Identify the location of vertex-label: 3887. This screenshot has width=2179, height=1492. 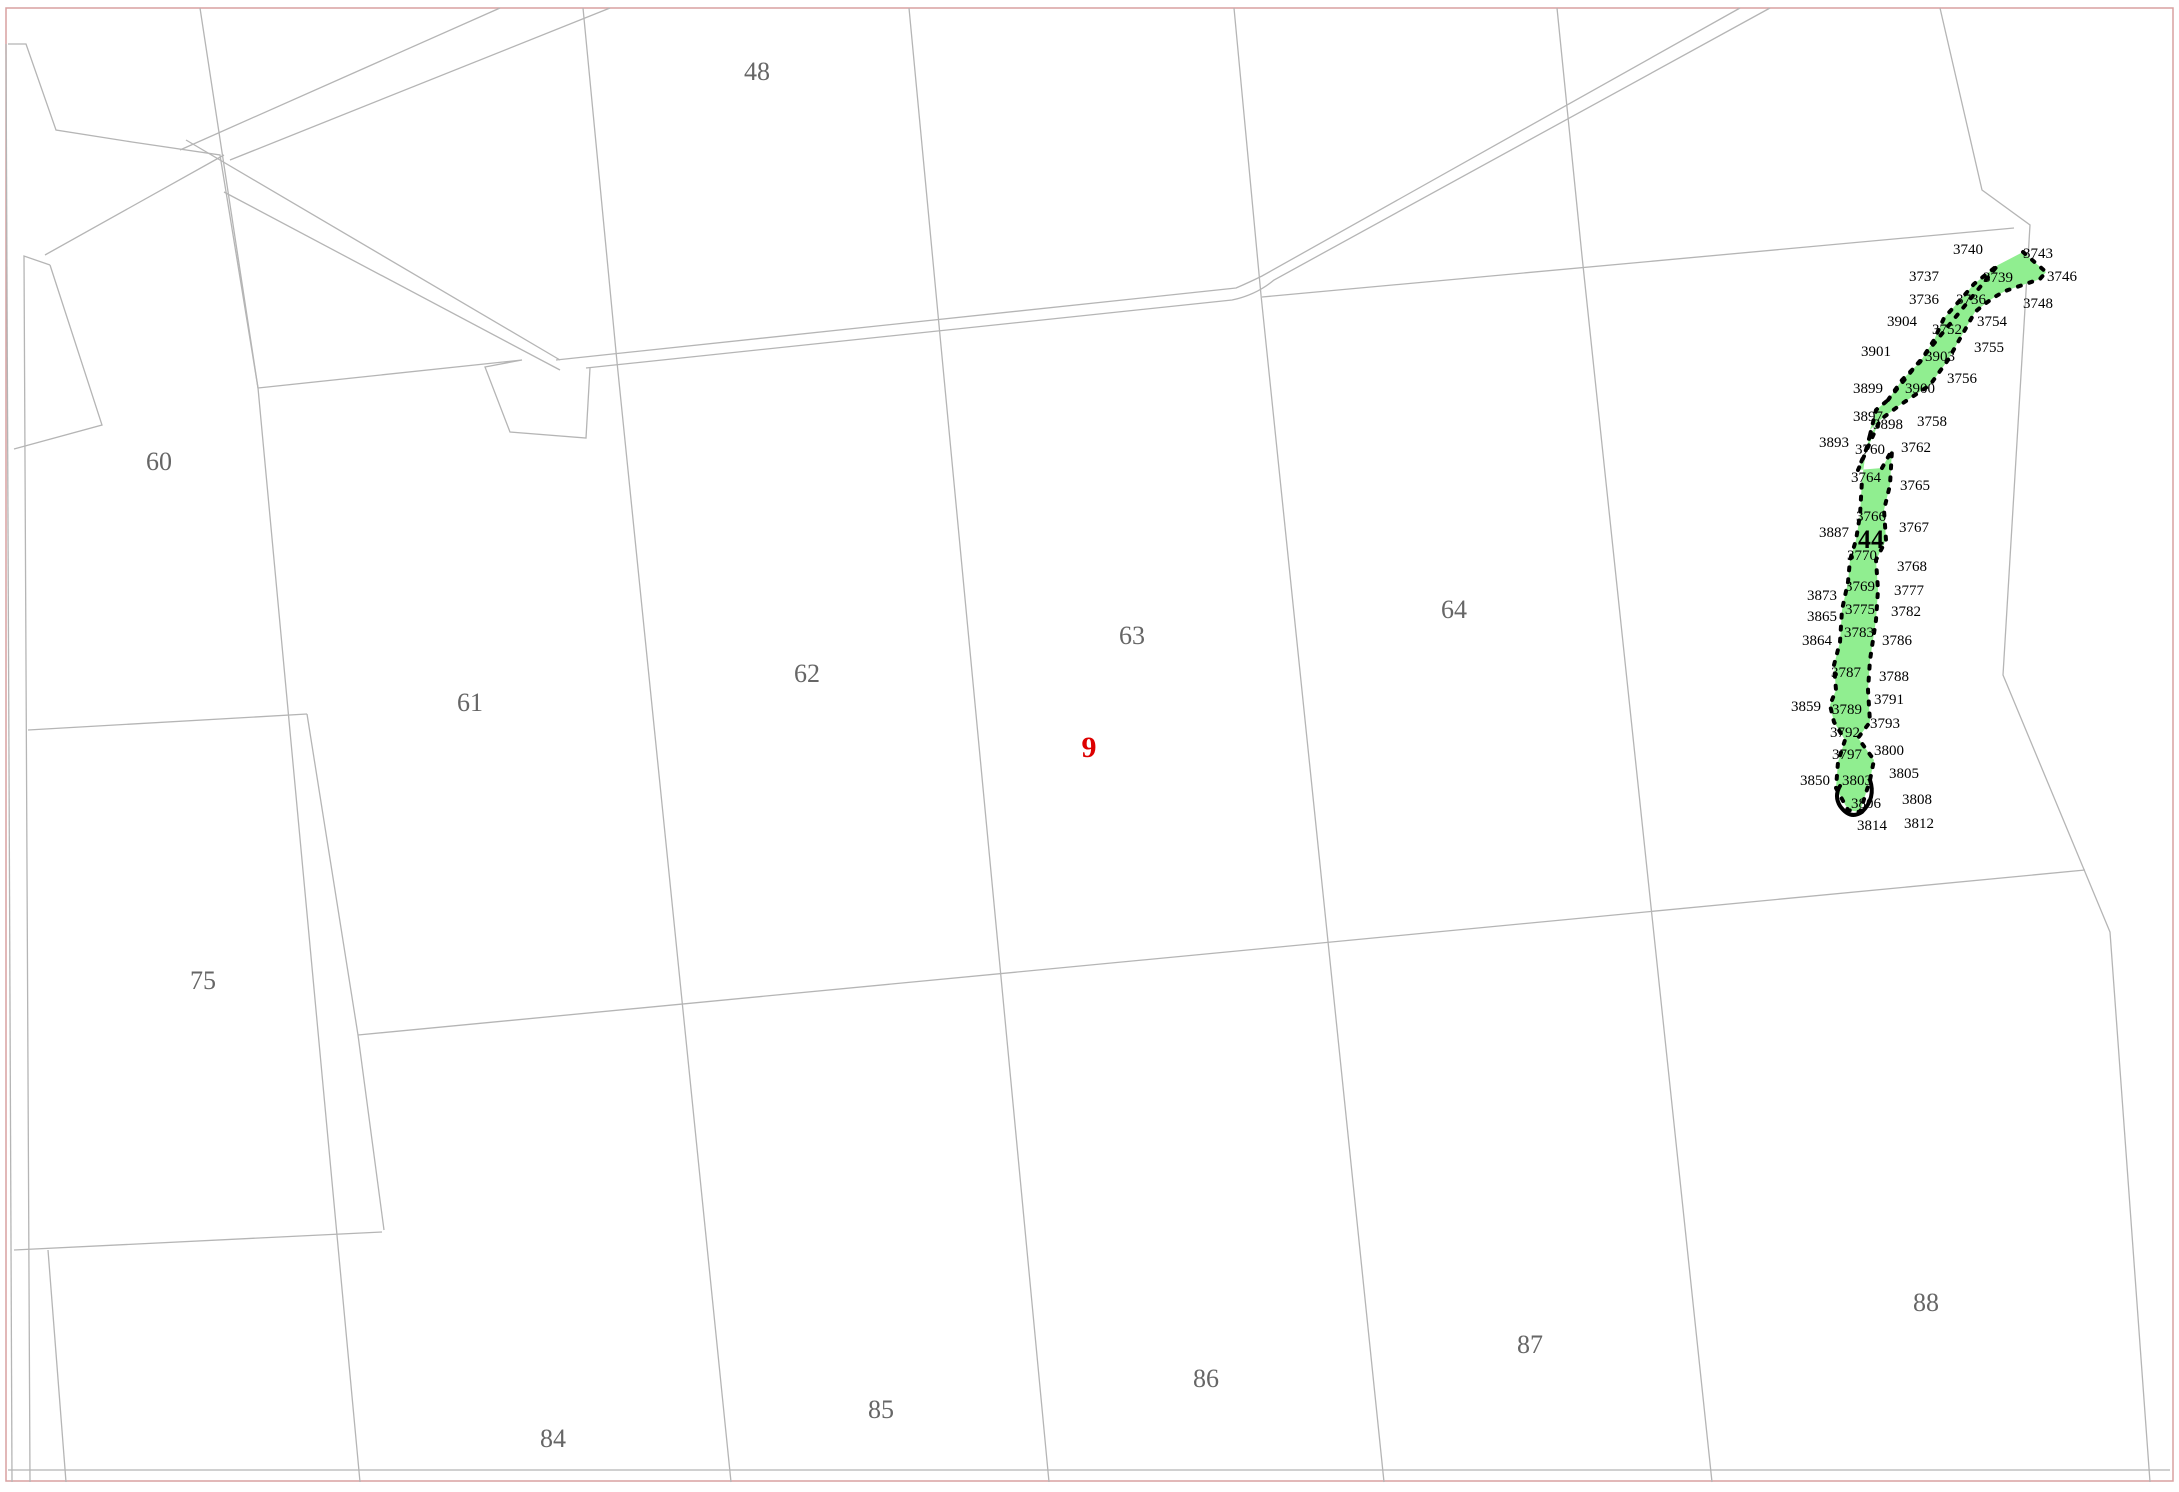
(1834, 533).